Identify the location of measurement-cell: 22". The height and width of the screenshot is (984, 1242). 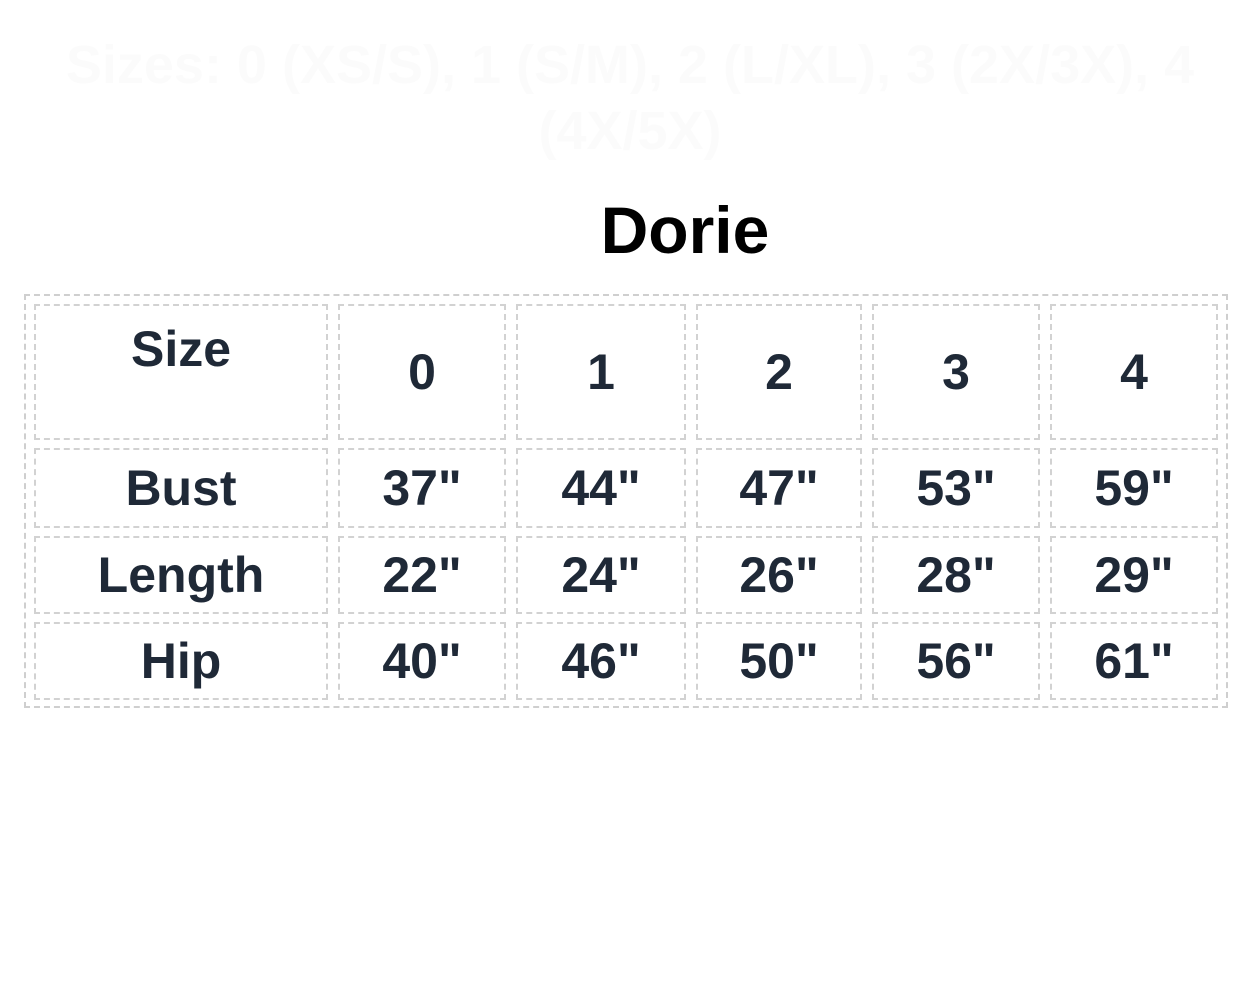
(422, 575).